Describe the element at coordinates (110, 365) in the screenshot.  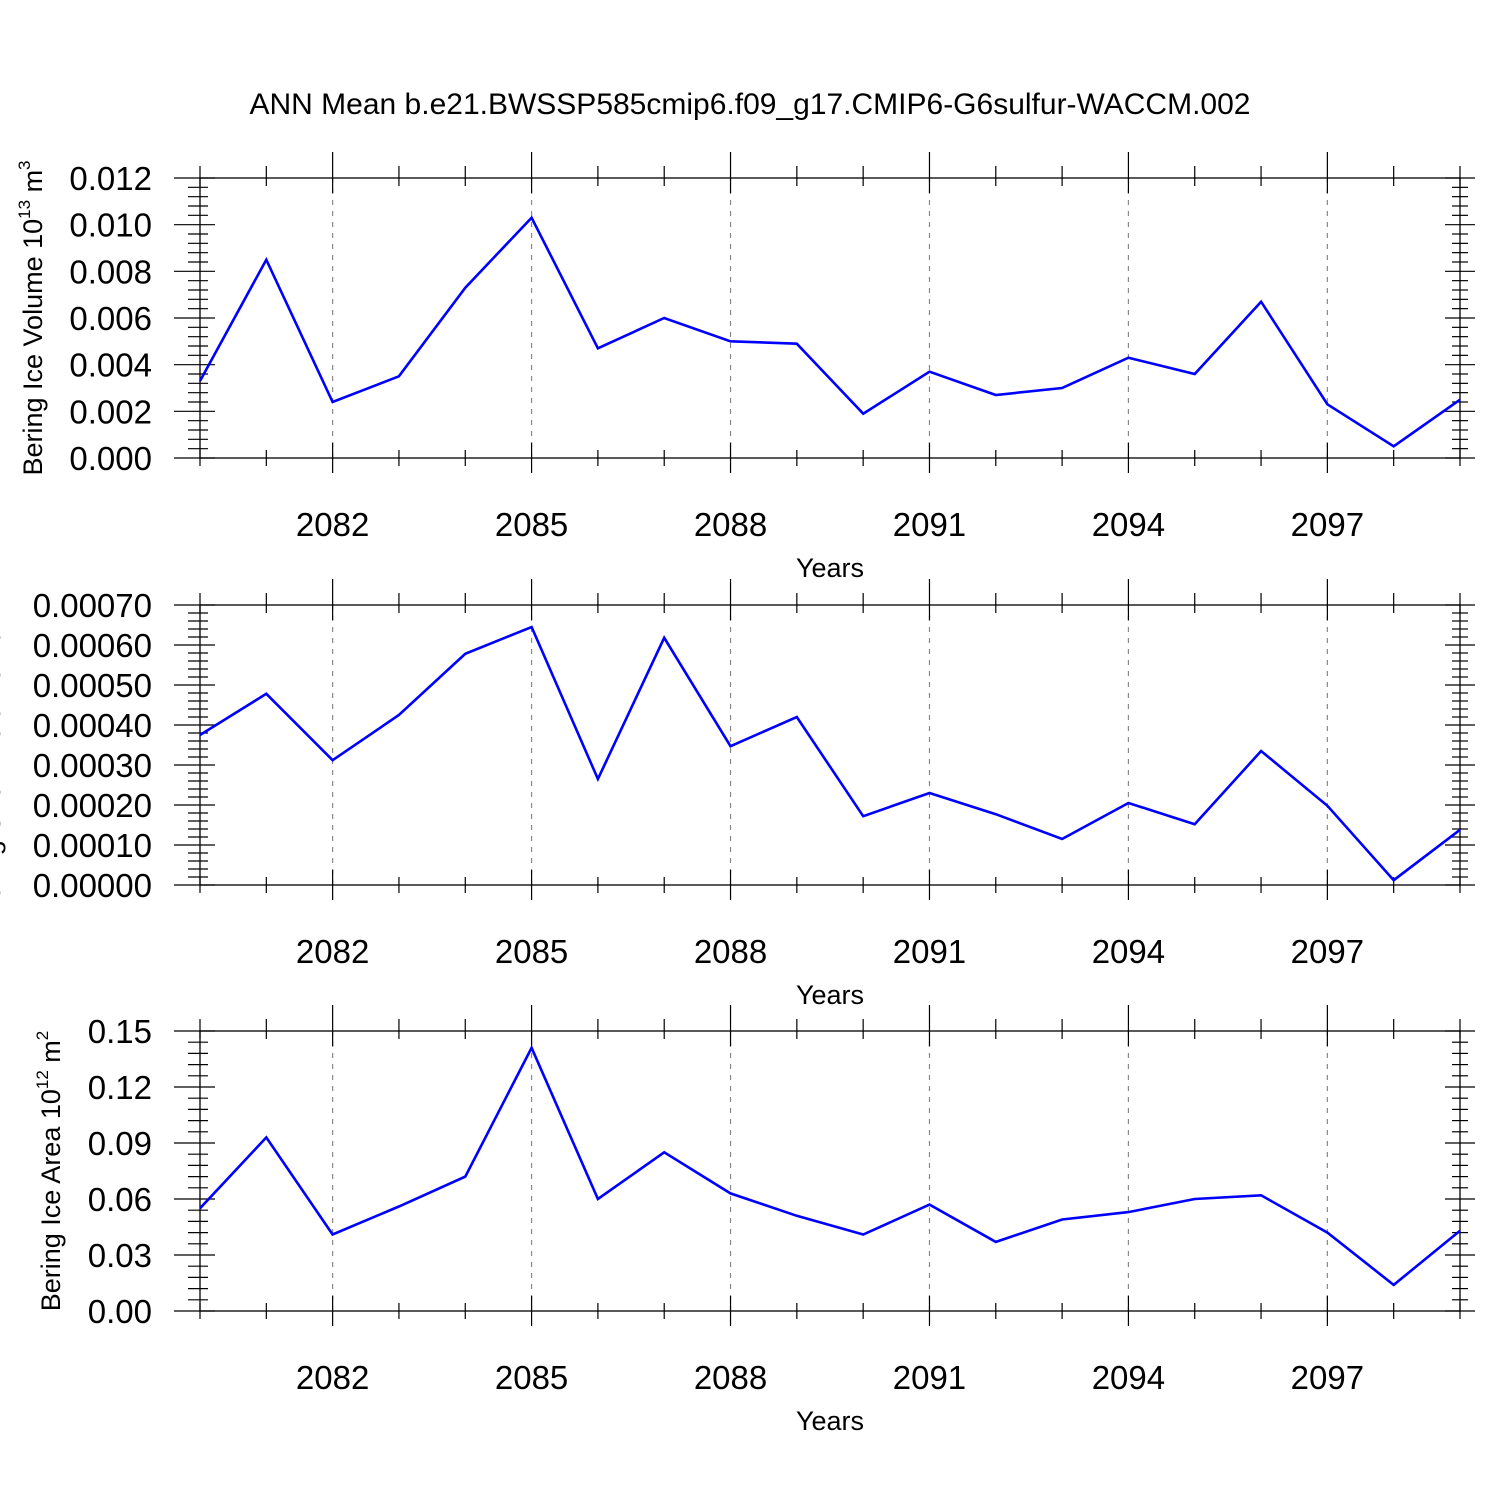
I see `y-tick-label: 0.004` at that location.